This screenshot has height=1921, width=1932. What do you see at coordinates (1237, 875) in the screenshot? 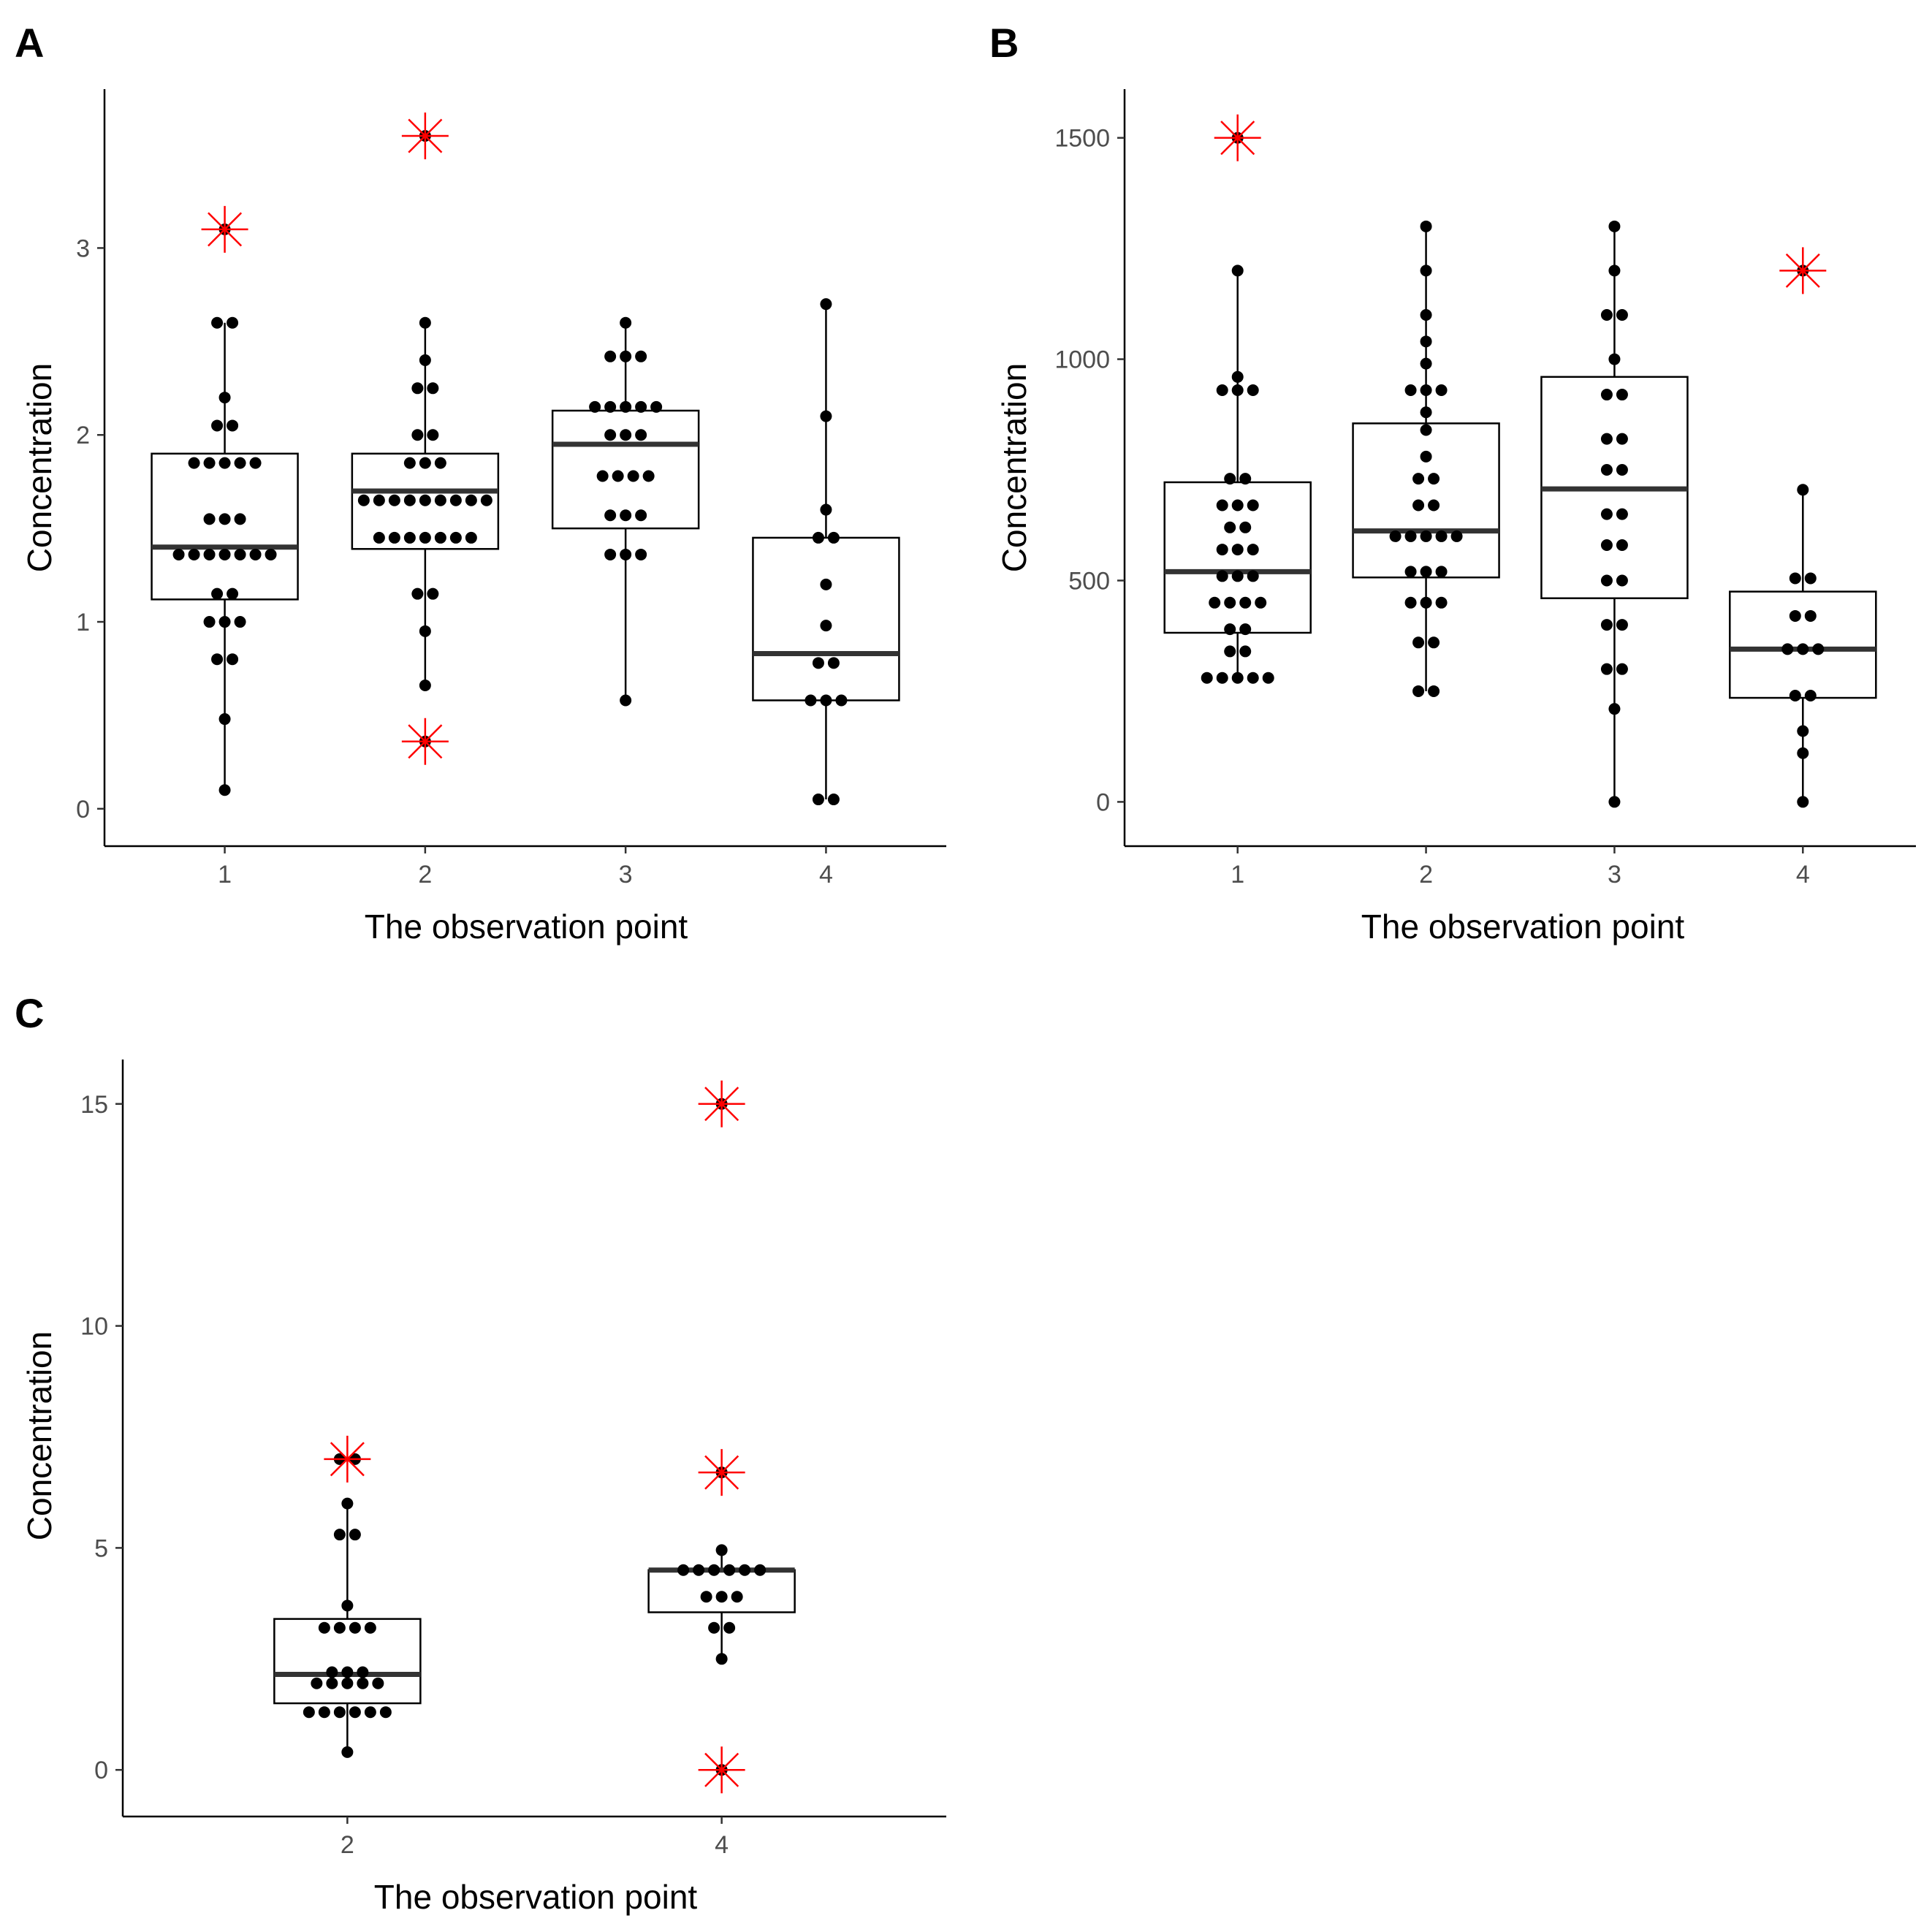
I see `panel-b-x-tick-label: 1` at bounding box center [1237, 875].